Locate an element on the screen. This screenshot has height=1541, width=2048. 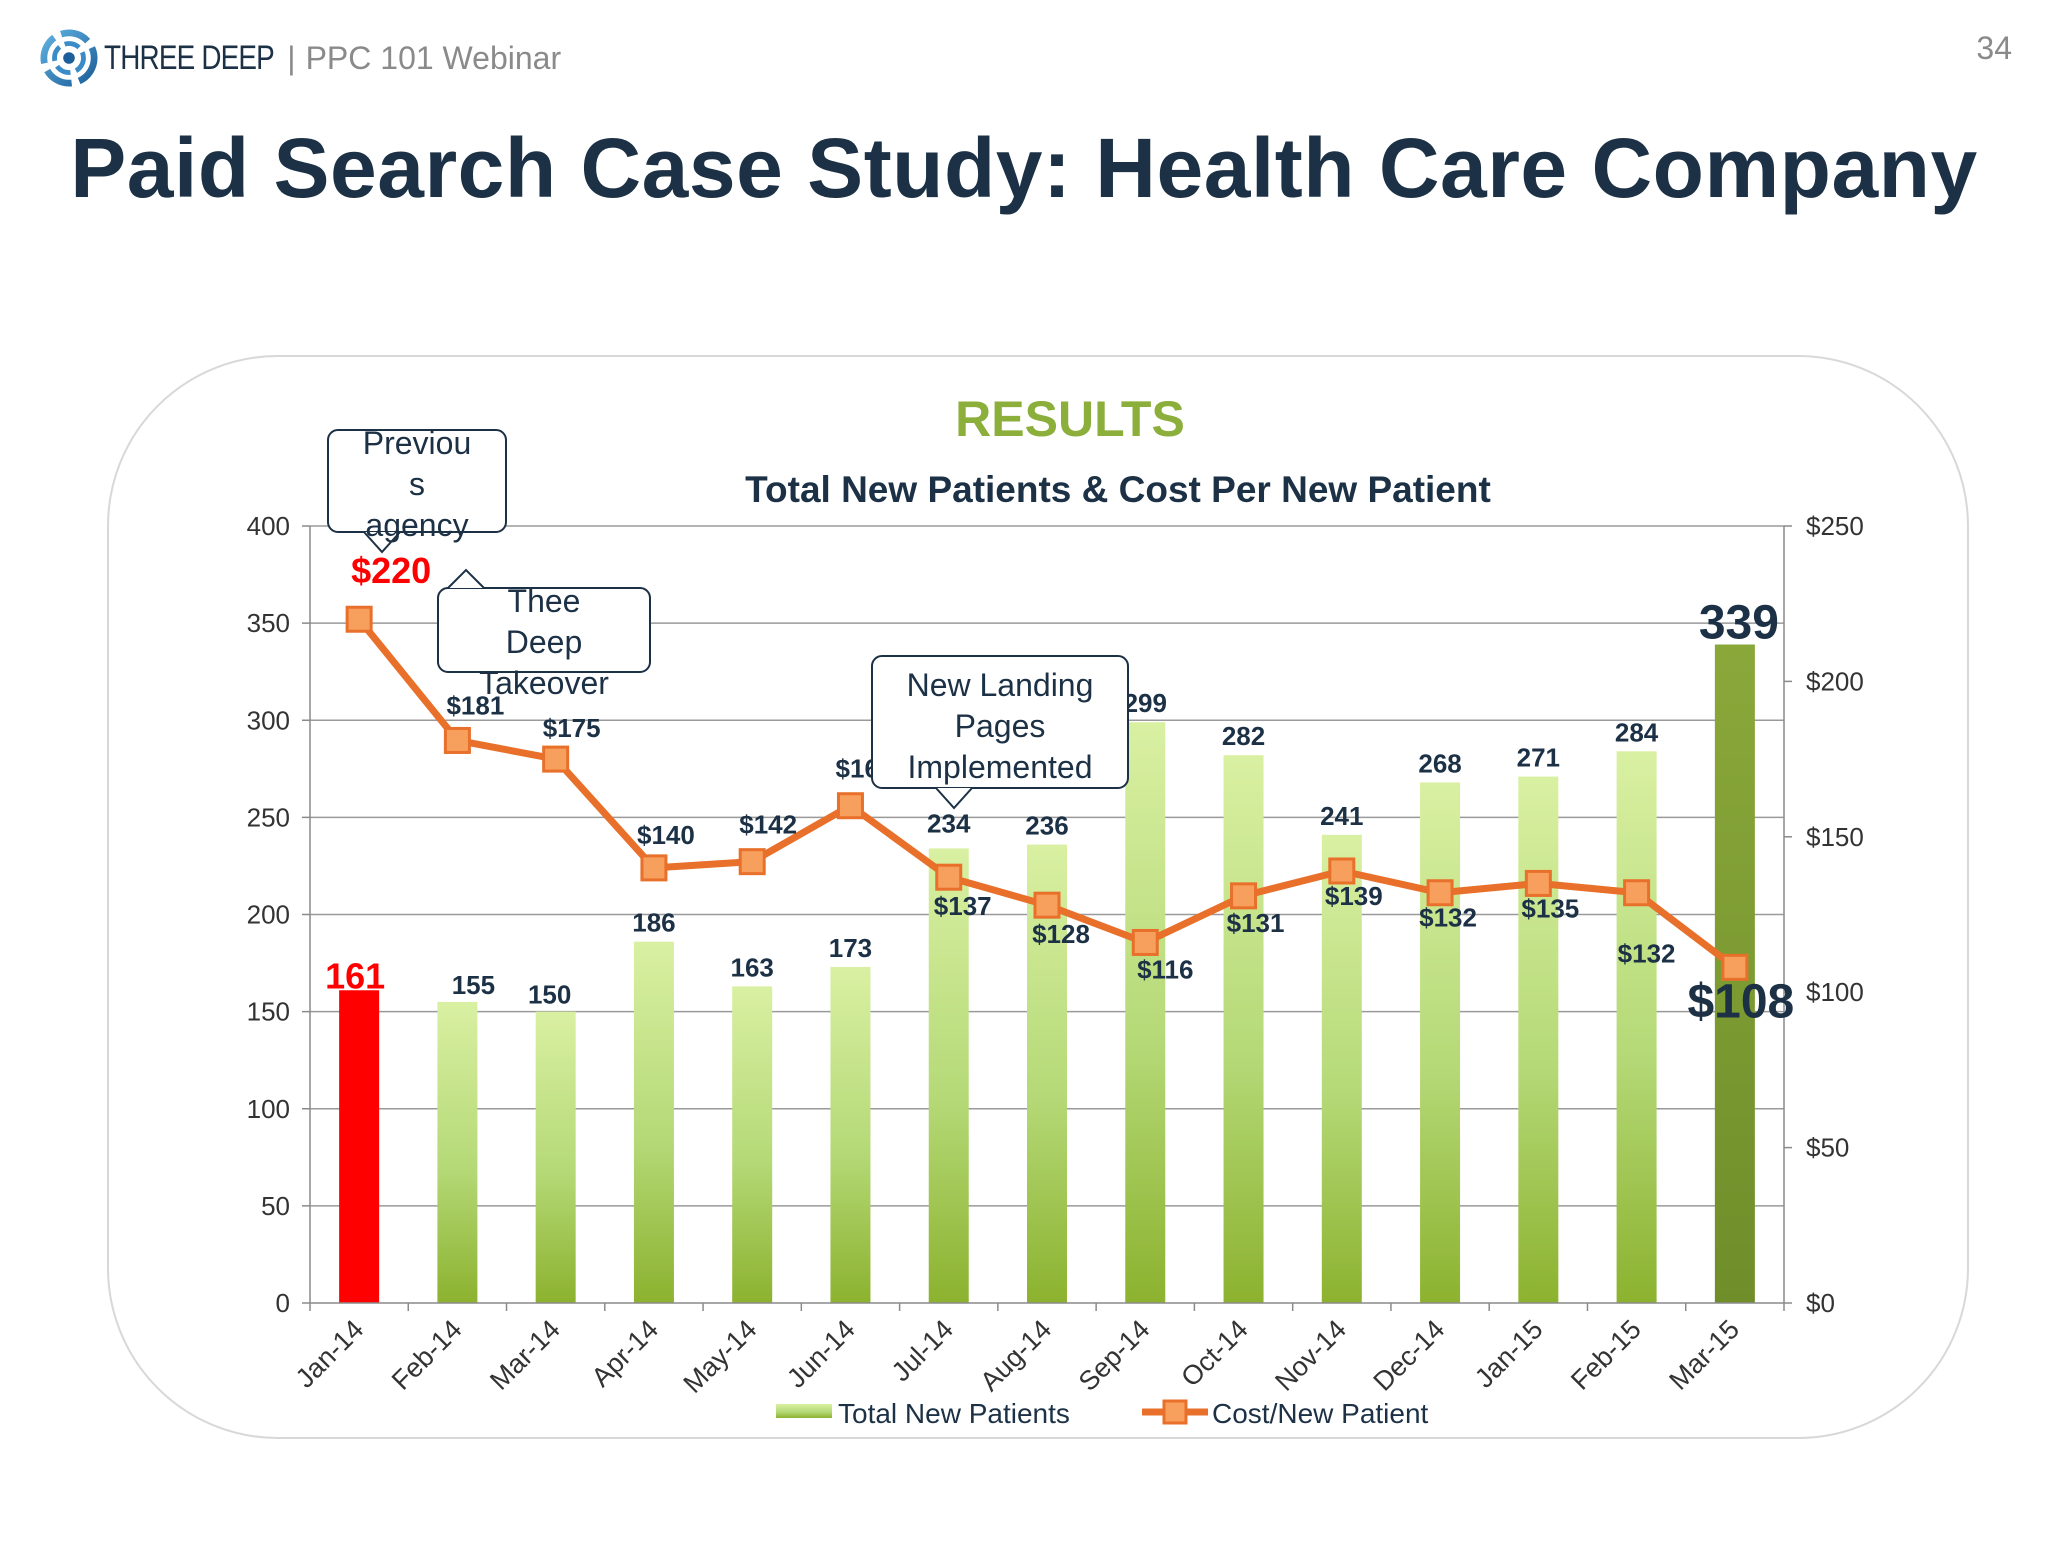
callout-text: Deep is located at coordinates (544, 642).